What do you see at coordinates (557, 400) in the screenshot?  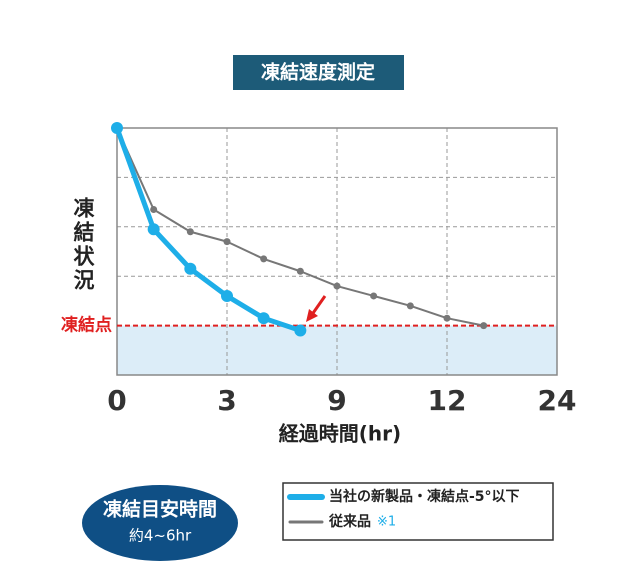 I see `x-tick-label: 24` at bounding box center [557, 400].